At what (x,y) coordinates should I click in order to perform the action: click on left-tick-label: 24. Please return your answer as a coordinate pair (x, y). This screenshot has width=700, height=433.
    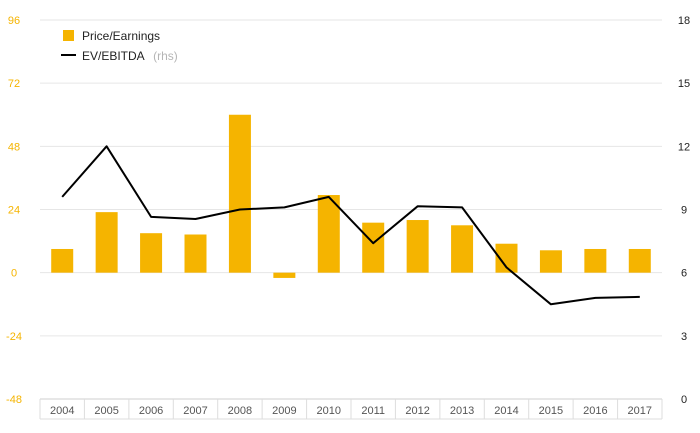
    Looking at the image, I should click on (14, 211).